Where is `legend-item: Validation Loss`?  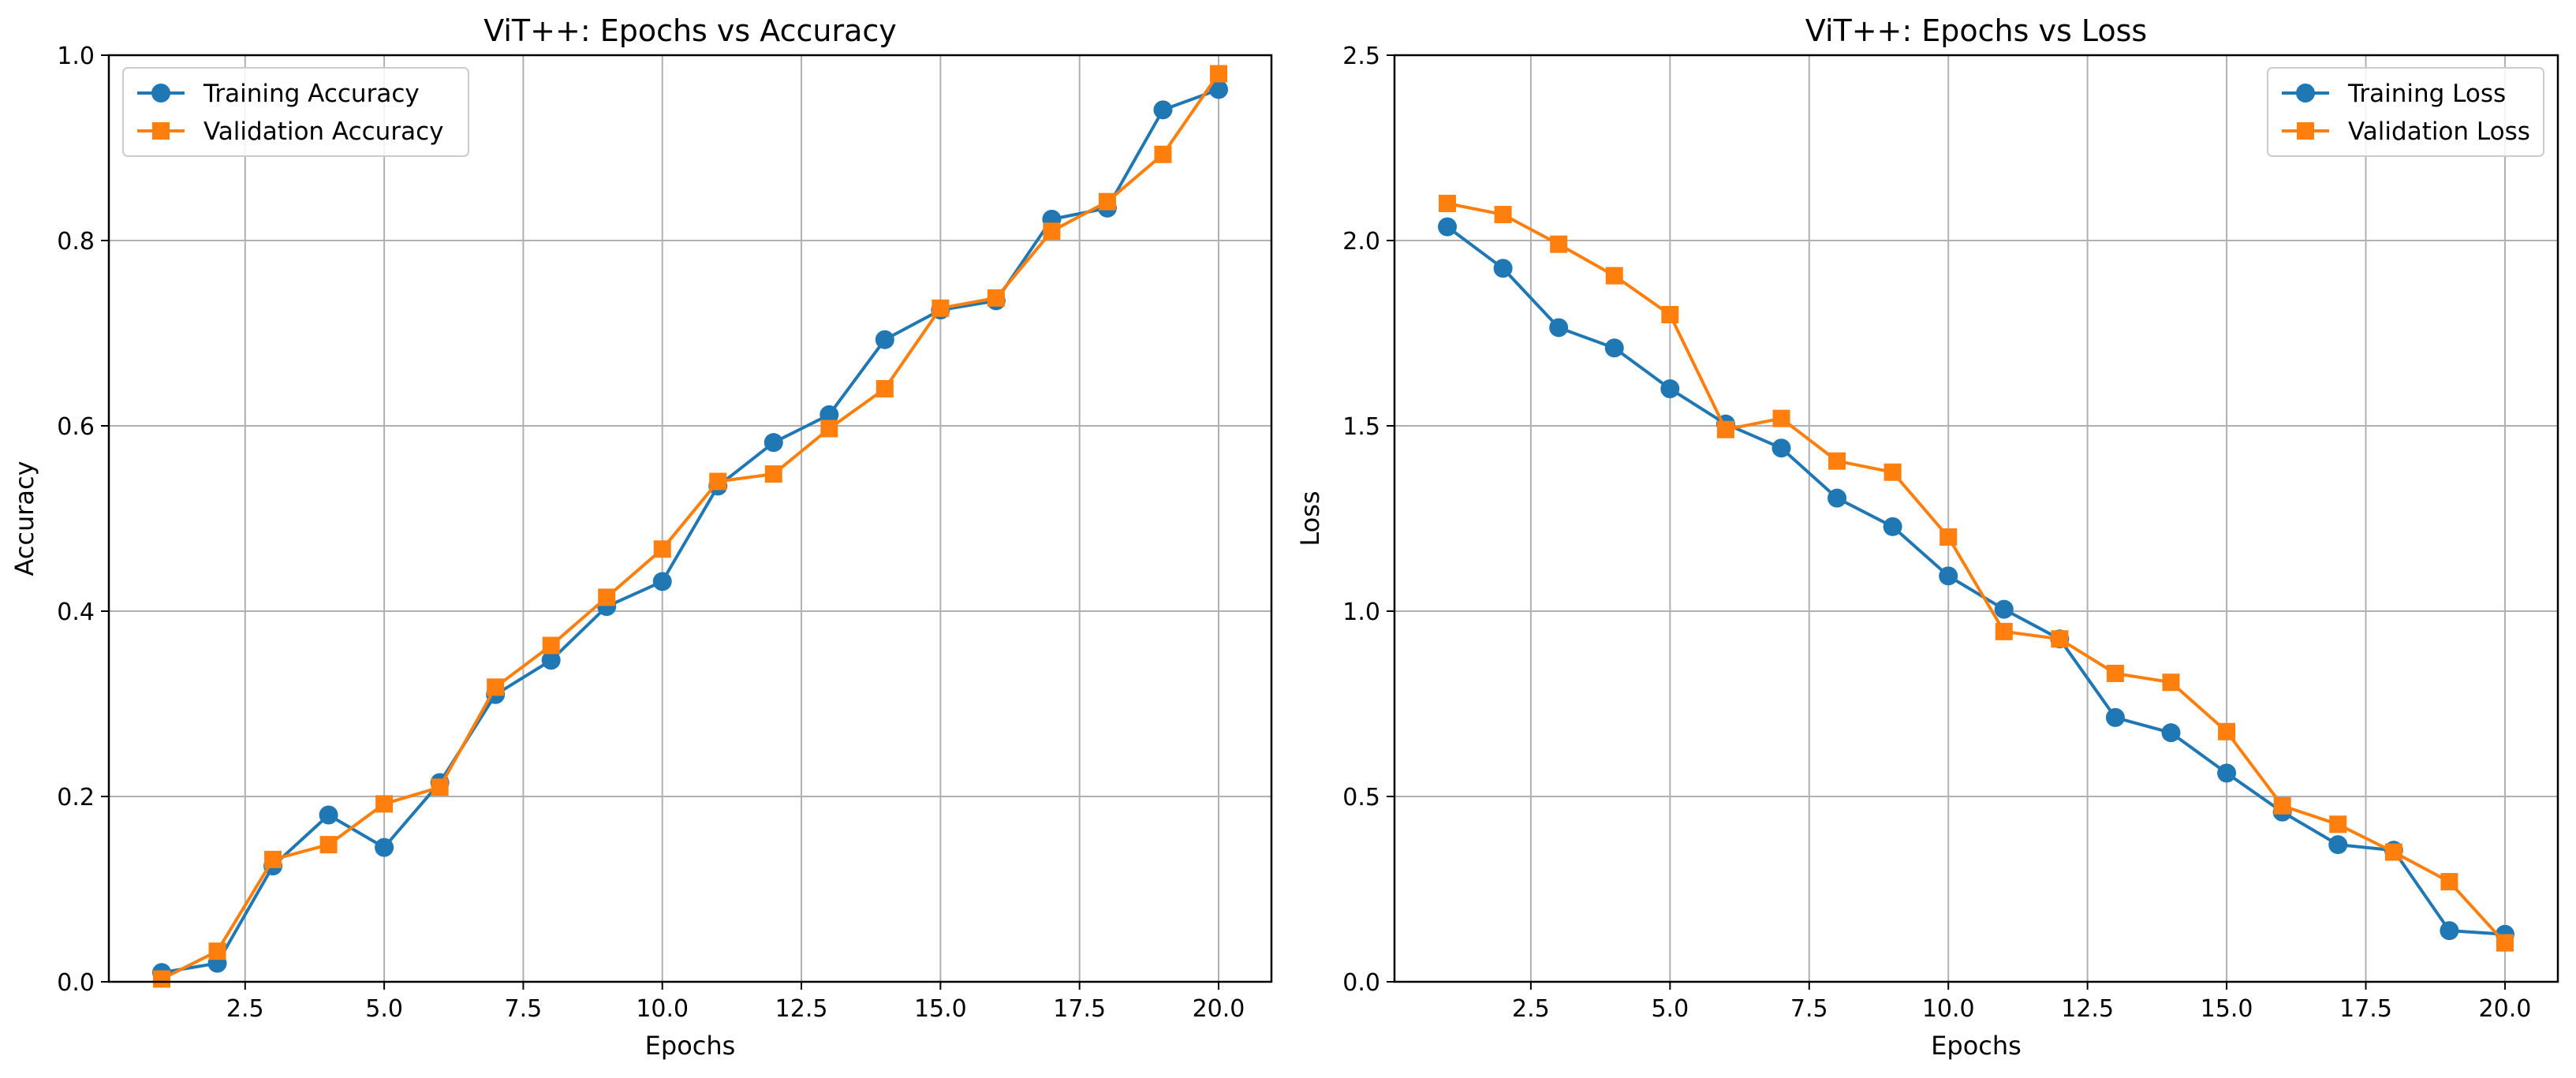 legend-item: Validation Loss is located at coordinates (2406, 132).